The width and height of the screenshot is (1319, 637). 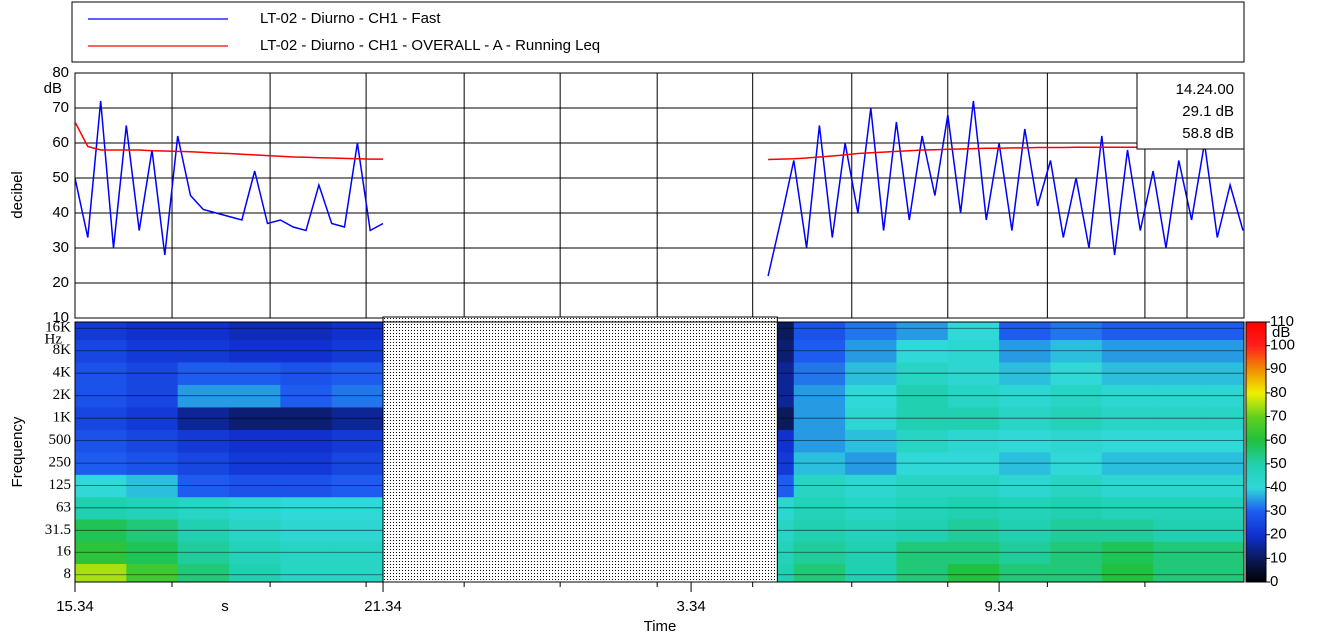 I want to click on y-tick-label: 63, so click(x=63, y=507).